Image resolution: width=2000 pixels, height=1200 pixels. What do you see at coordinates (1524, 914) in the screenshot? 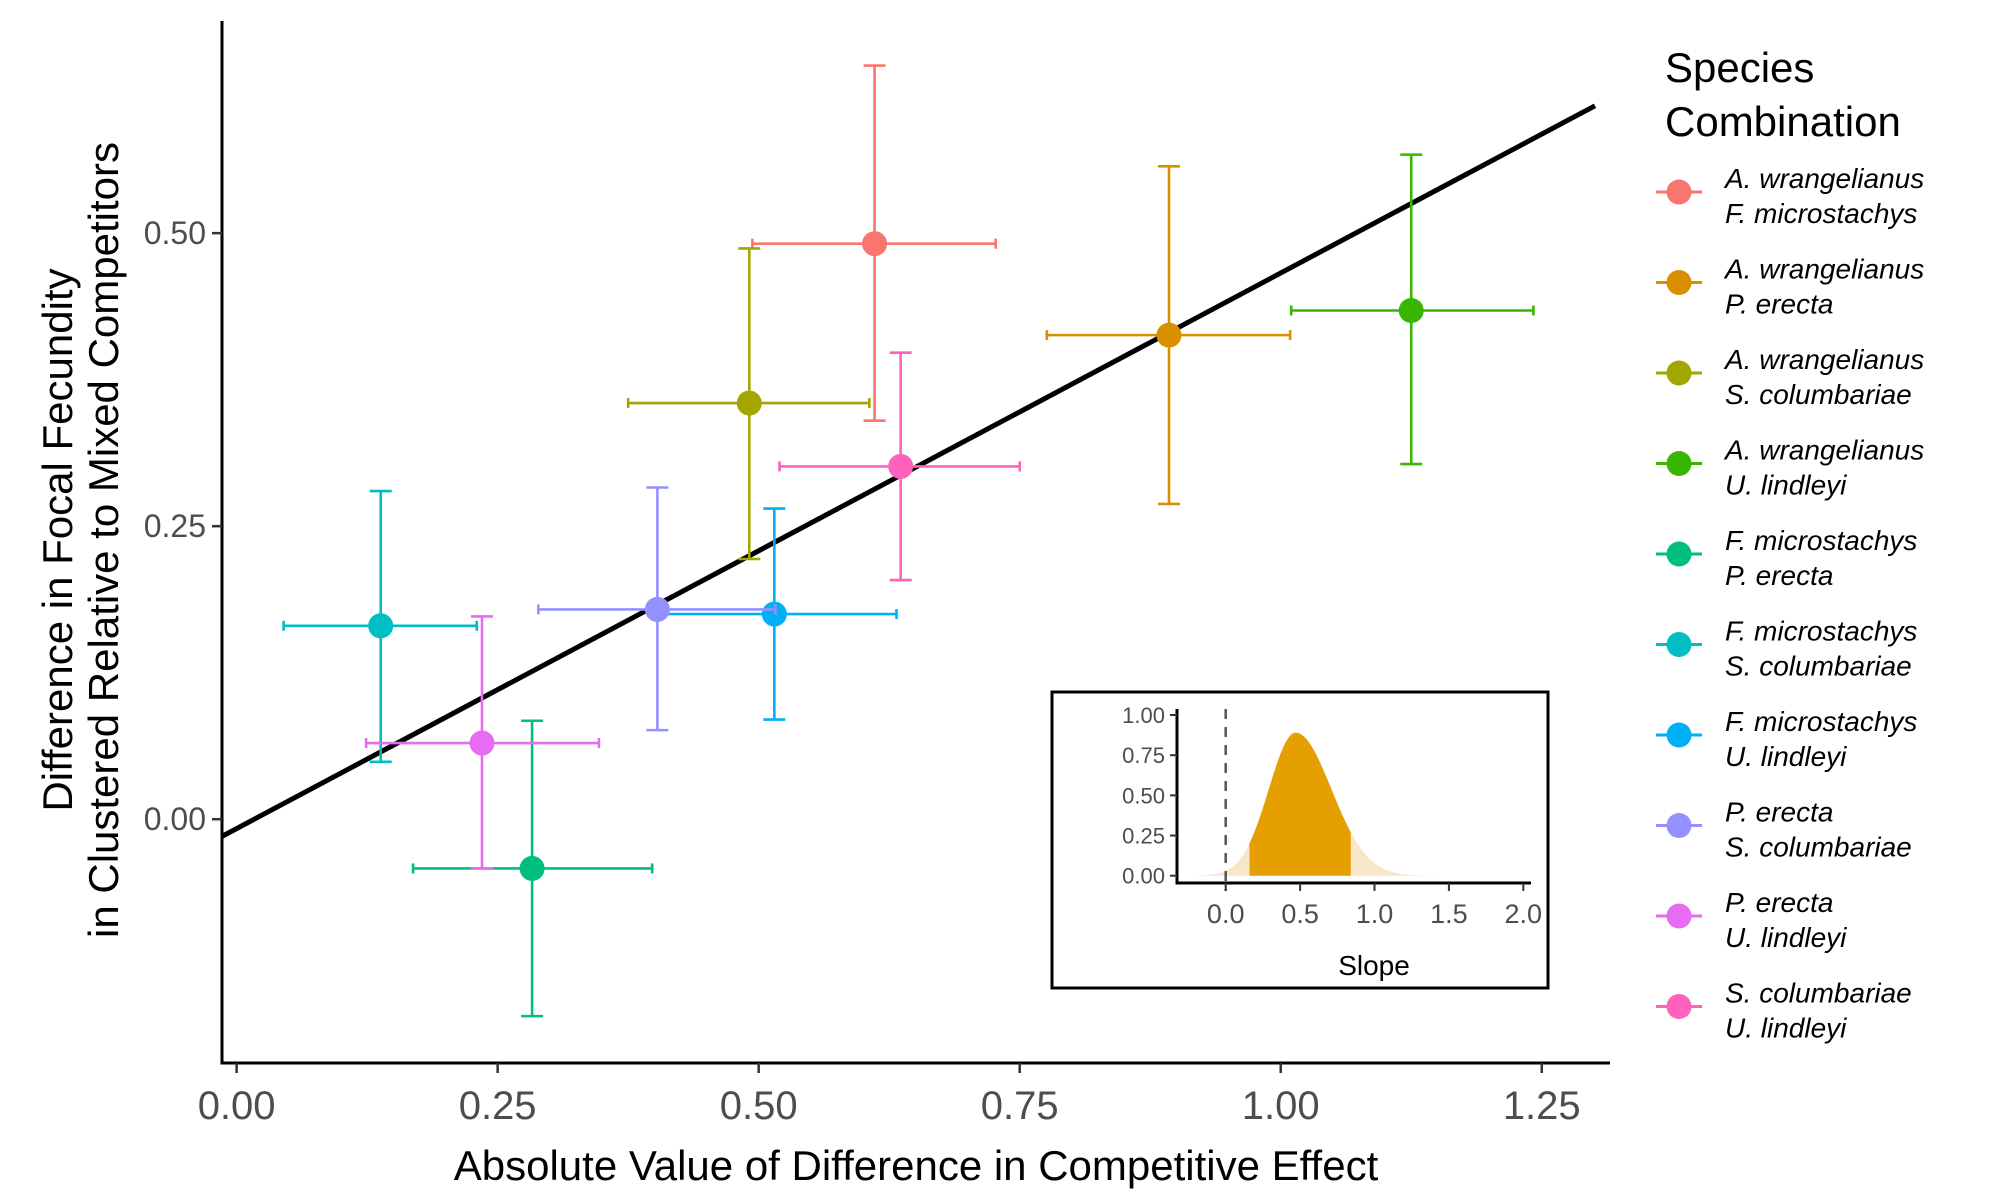
I see `inset-x-tick-label: 2.0` at bounding box center [1524, 914].